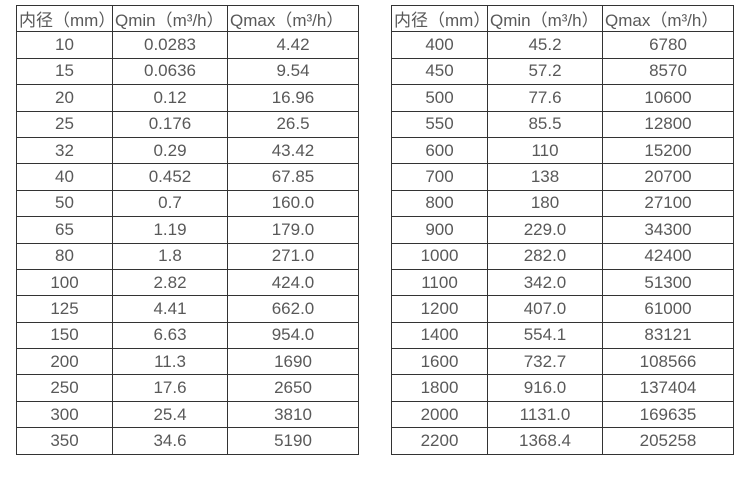 This screenshot has height=483, width=750. What do you see at coordinates (439, 177) in the screenshot?
I see `table-cell: 700` at bounding box center [439, 177].